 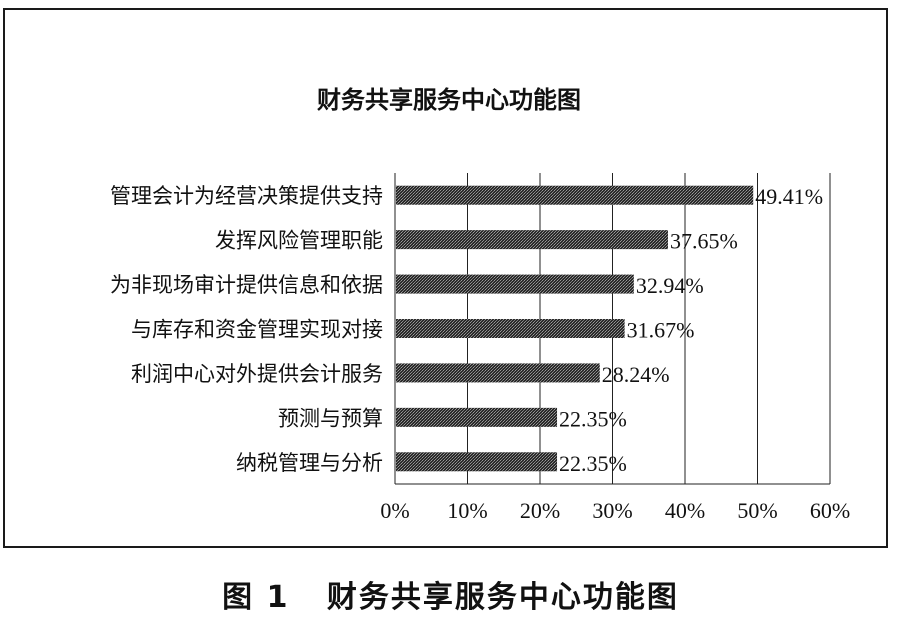 What do you see at coordinates (257, 374) in the screenshot?
I see `category-label: 利润中心对外提供会计服务` at bounding box center [257, 374].